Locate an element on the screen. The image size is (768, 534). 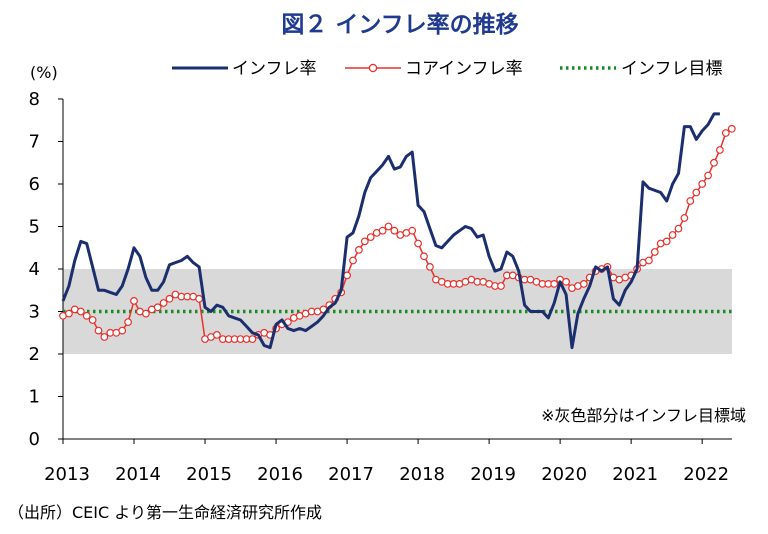
x-tick-label: 2018 is located at coordinates (422, 474).